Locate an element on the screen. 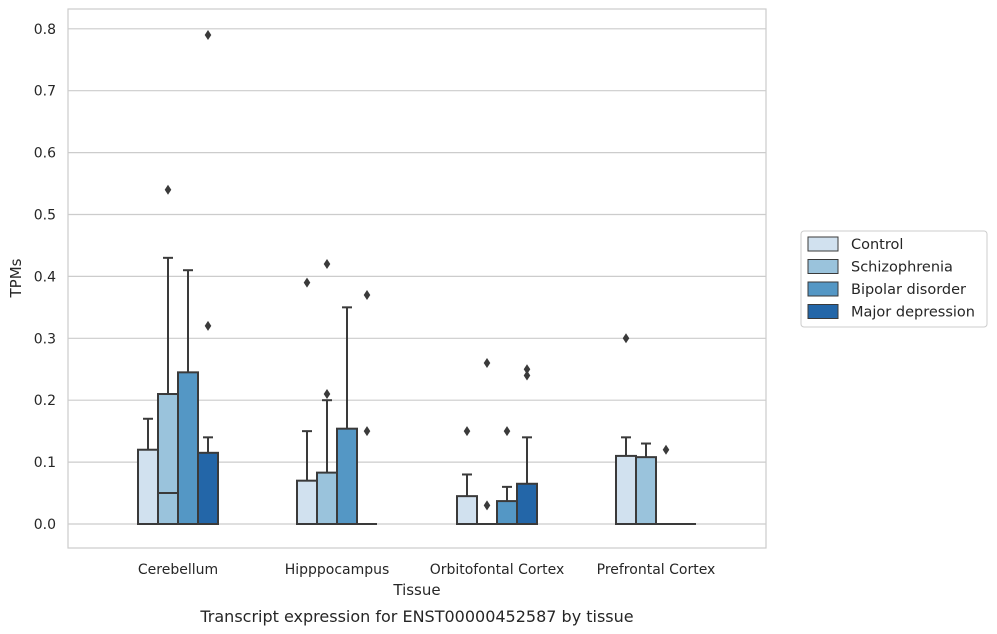  y-tick-label: 0.8 is located at coordinates (45, 30).